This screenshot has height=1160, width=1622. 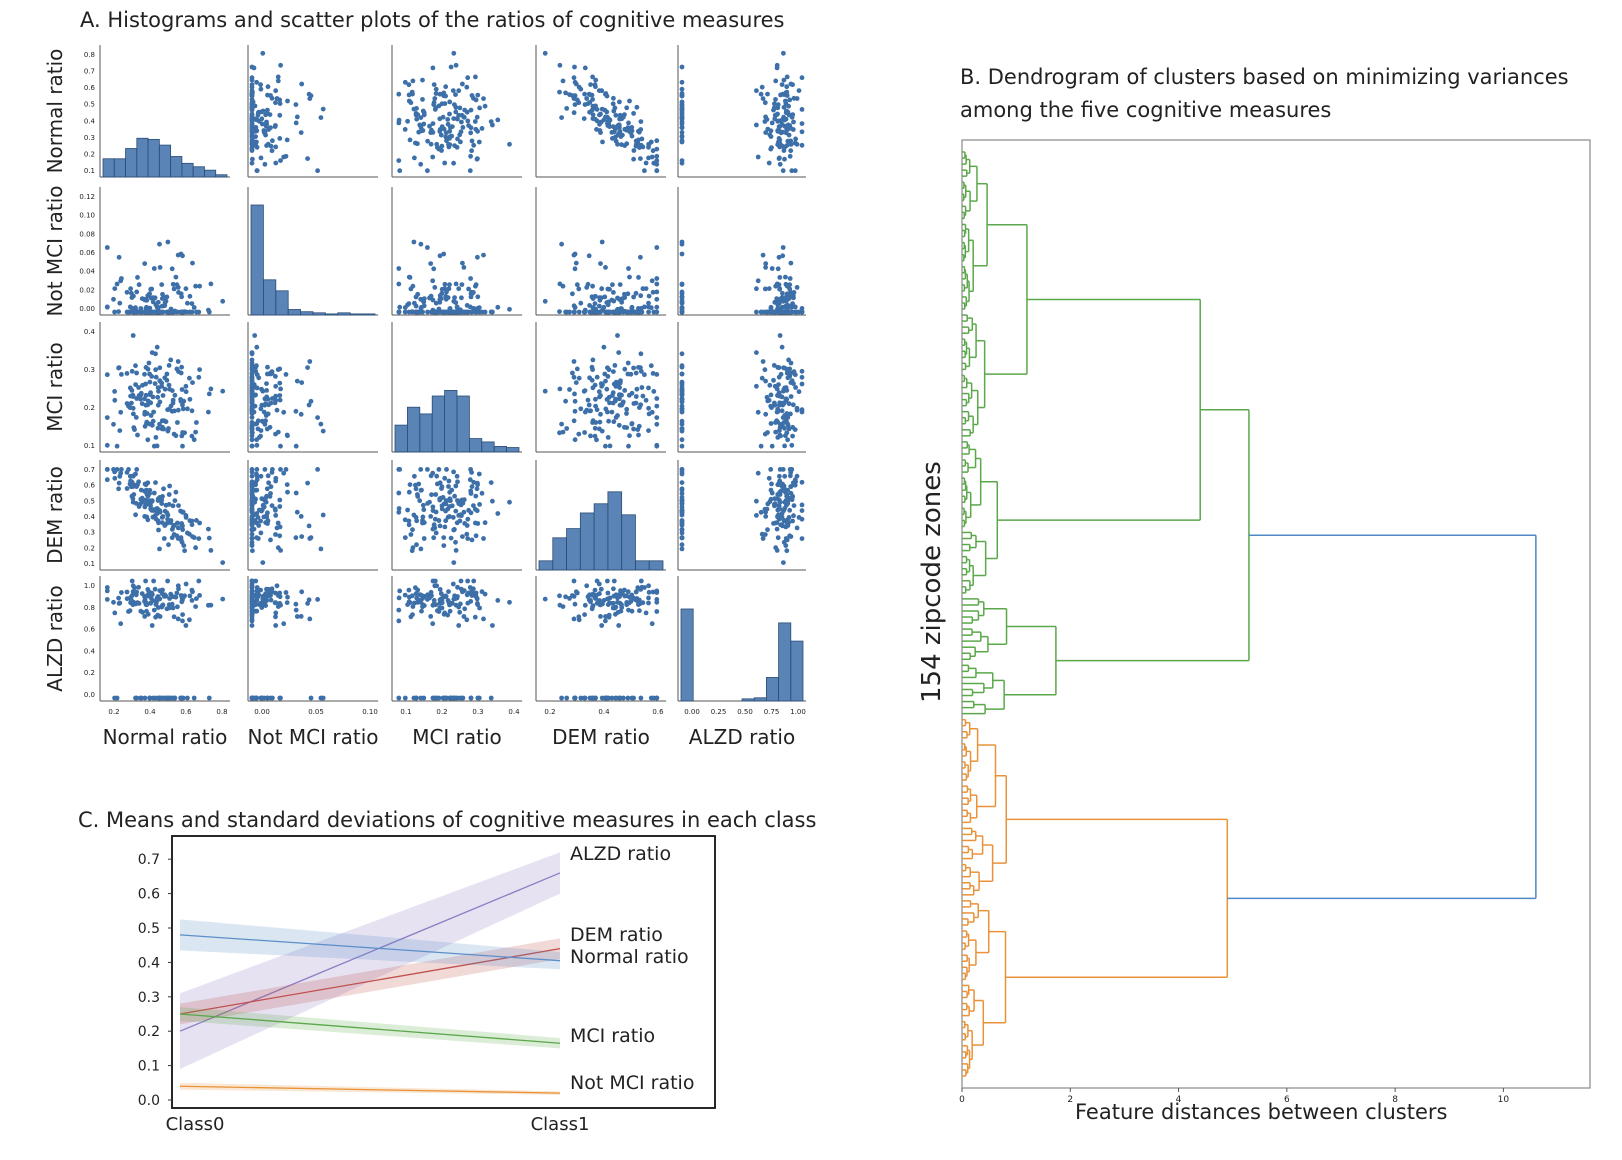 I want to click on row-tick-label: 0.8, so click(x=89, y=55).